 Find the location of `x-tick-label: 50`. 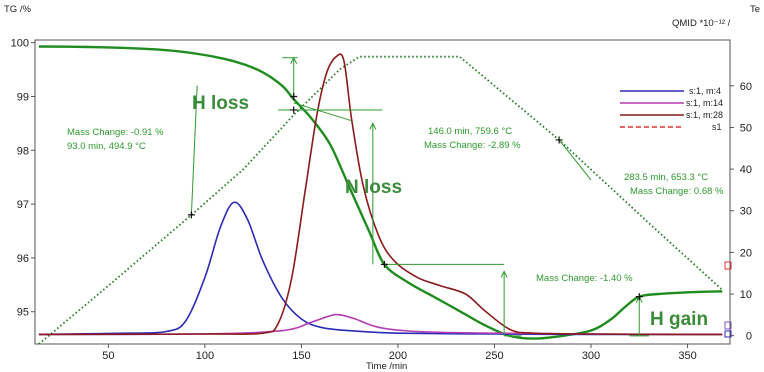

x-tick-label: 50 is located at coordinates (108, 356).